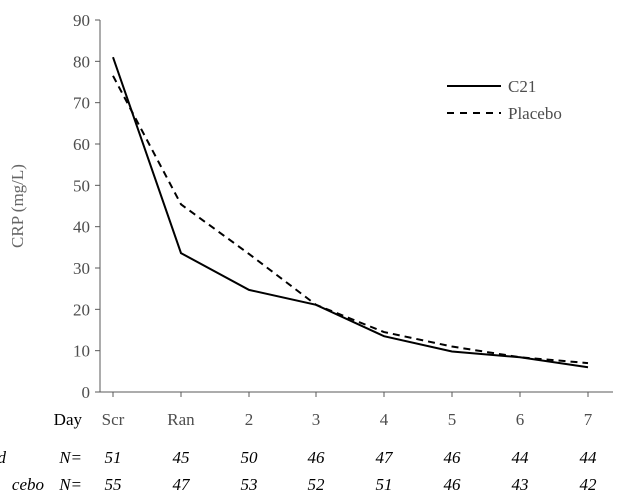 This screenshot has height=495, width=622. Describe the element at coordinates (28, 484) in the screenshot. I see `n-row-group-label: cebo` at that location.